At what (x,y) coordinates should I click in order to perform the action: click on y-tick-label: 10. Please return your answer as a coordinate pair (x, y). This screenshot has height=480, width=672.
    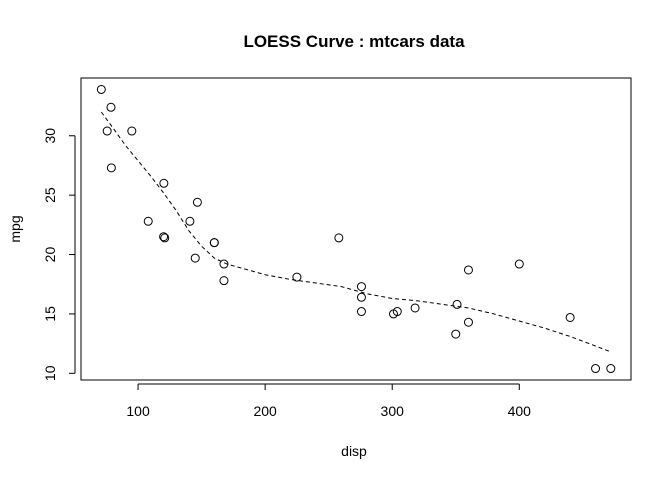
    Looking at the image, I should click on (50, 373).